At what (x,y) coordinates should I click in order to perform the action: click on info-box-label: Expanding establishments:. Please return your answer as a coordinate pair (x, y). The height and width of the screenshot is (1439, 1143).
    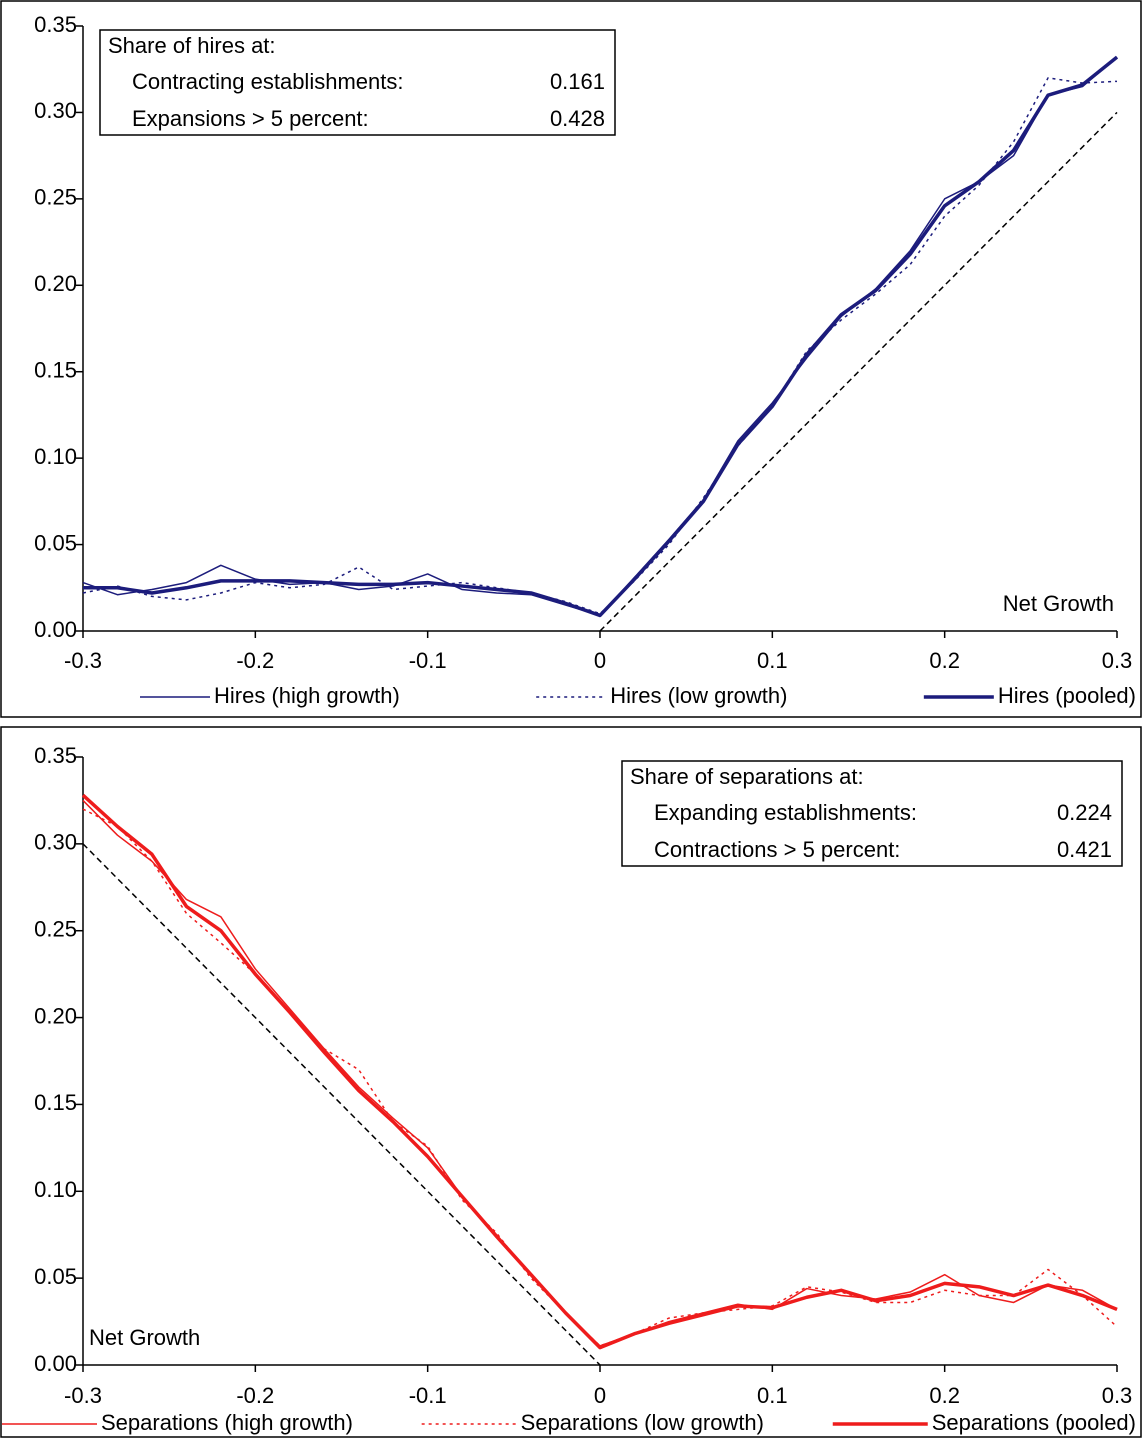
    Looking at the image, I should click on (785, 812).